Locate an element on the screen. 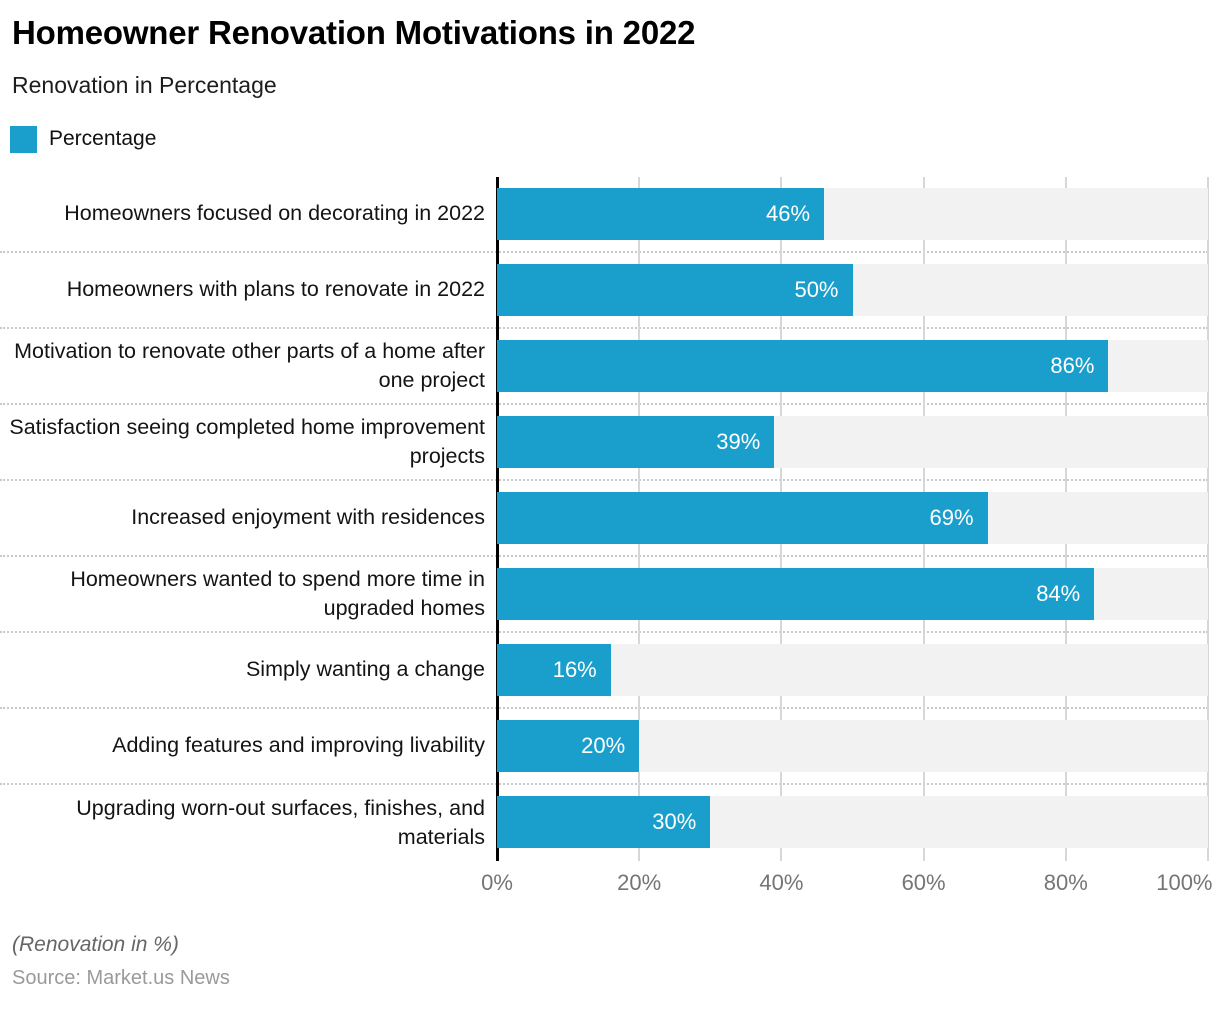  bar-row: Simply wanting a change 16% is located at coordinates (604, 671).